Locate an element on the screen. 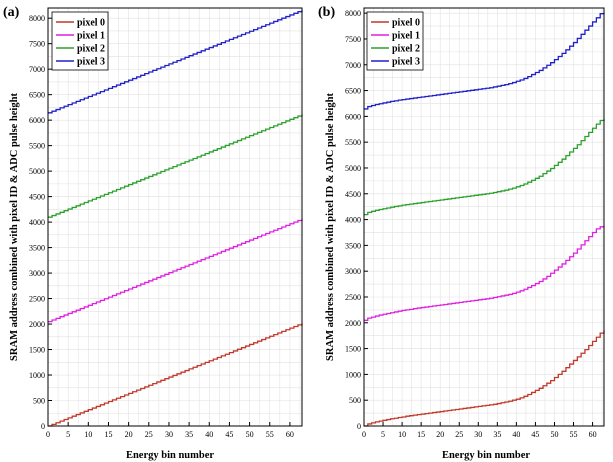 This screenshot has width=613, height=462. panel-b-label: (b) is located at coordinates (326, 12).